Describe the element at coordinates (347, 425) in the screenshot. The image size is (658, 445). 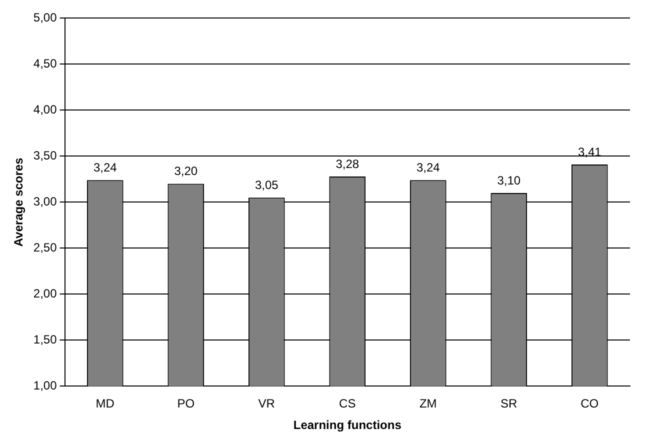
I see `x-axis-title: Learning functions` at that location.